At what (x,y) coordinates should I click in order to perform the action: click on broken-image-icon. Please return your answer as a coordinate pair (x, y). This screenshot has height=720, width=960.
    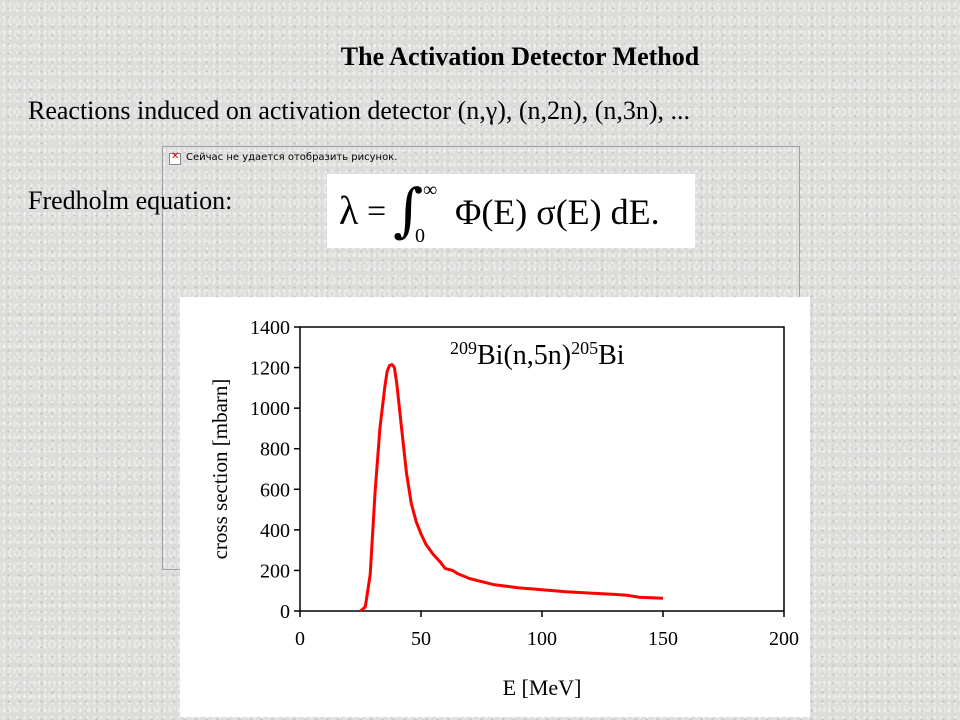
    Looking at the image, I should click on (175, 158).